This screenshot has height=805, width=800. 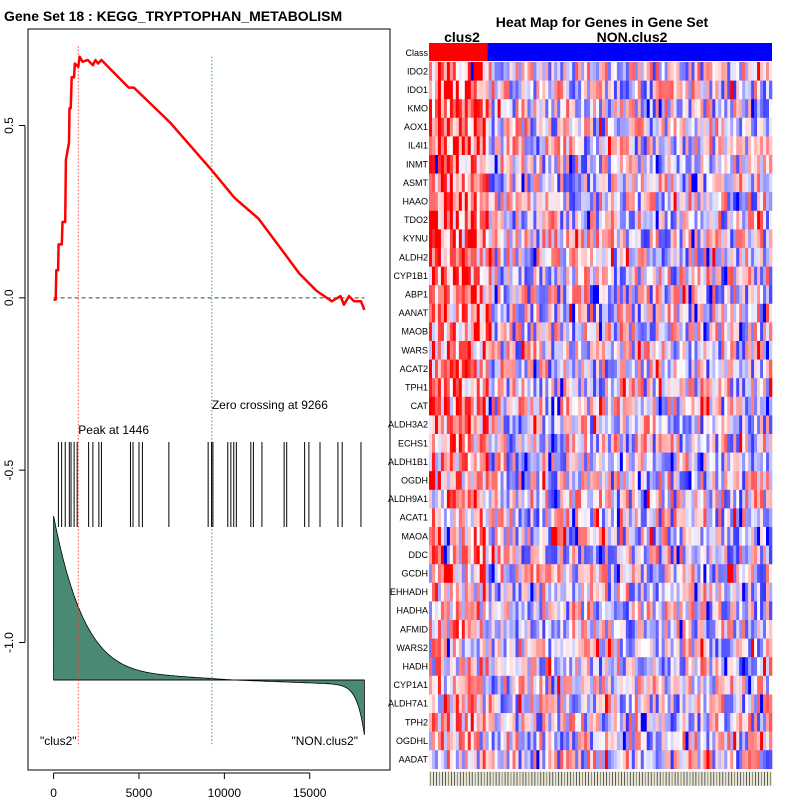 What do you see at coordinates (416, 722) in the screenshot?
I see `gene-label: TPH2` at bounding box center [416, 722].